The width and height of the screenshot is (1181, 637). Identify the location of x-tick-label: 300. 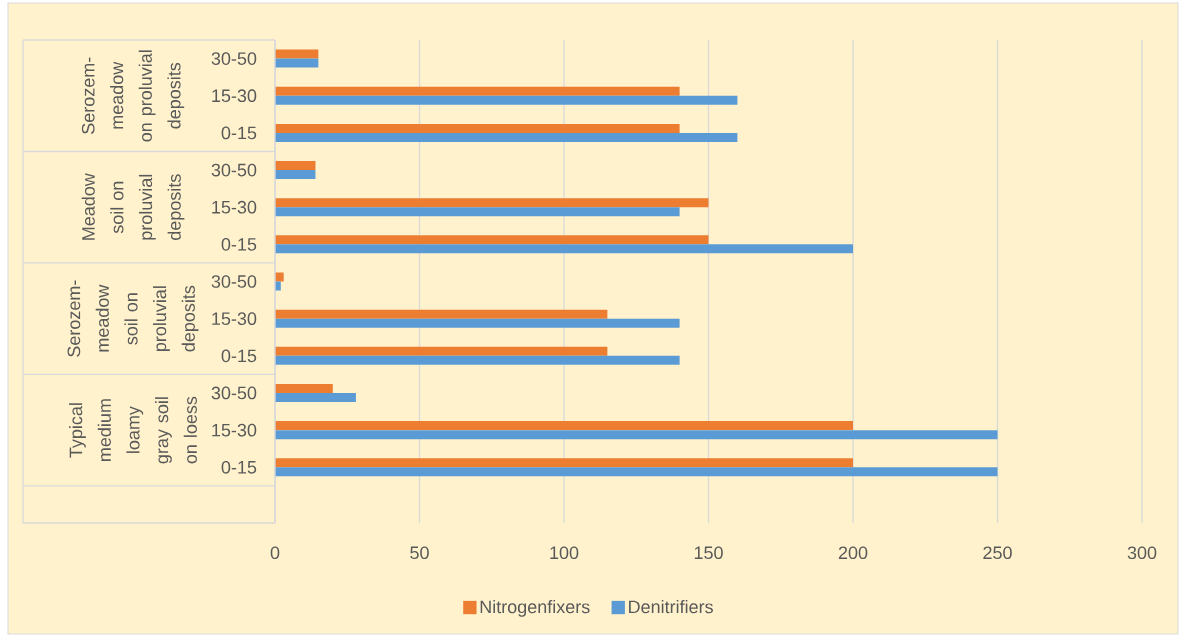
(1142, 553).